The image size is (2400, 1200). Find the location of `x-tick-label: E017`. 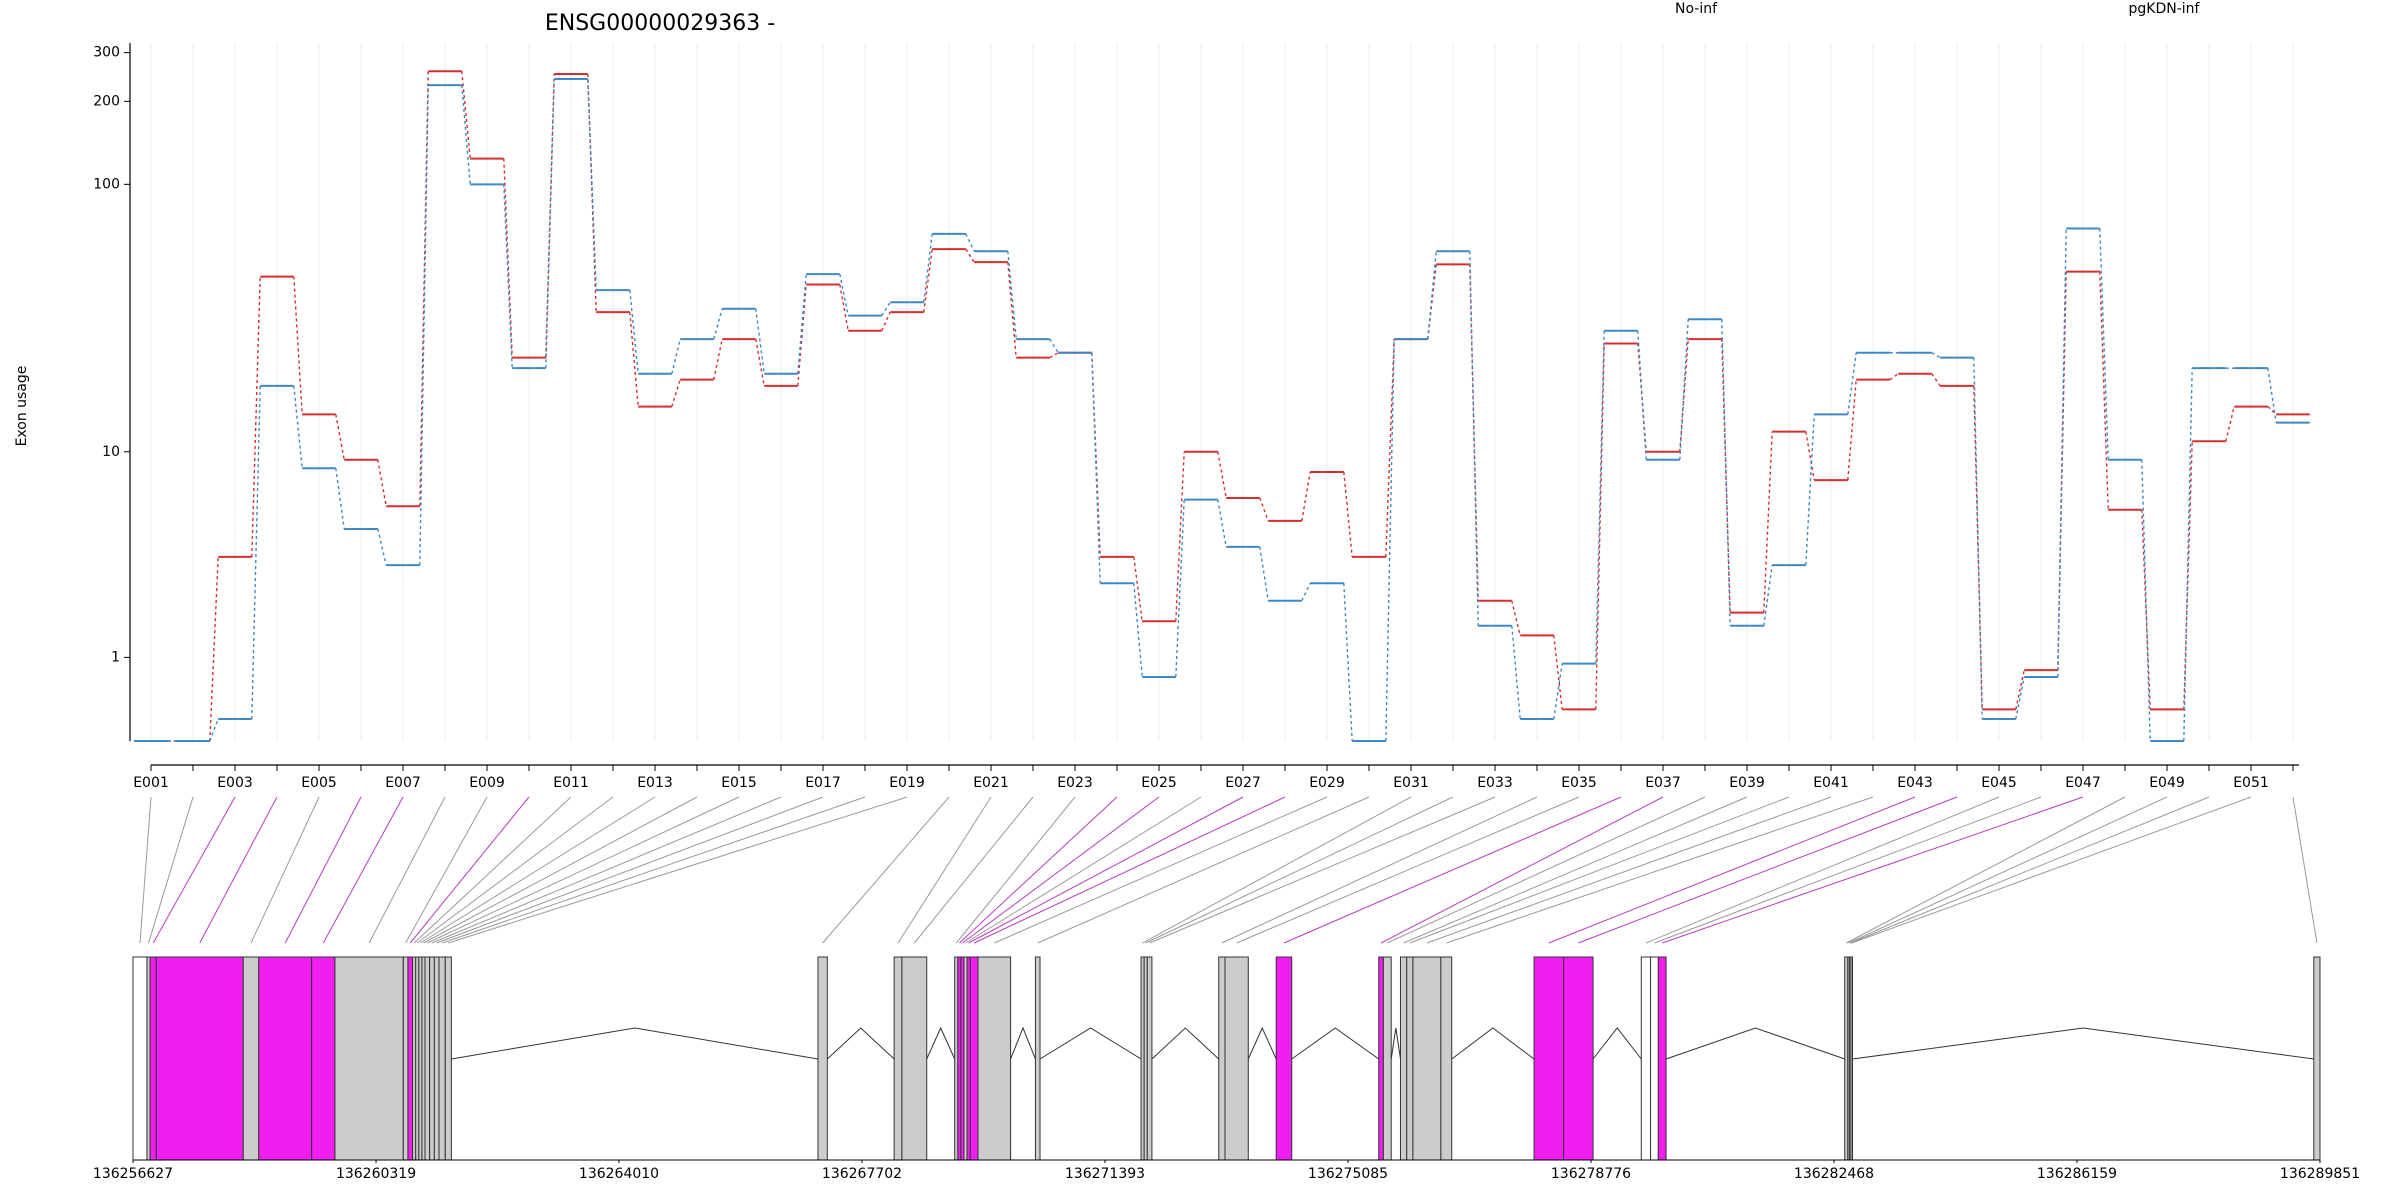

x-tick-label: E017 is located at coordinates (823, 783).